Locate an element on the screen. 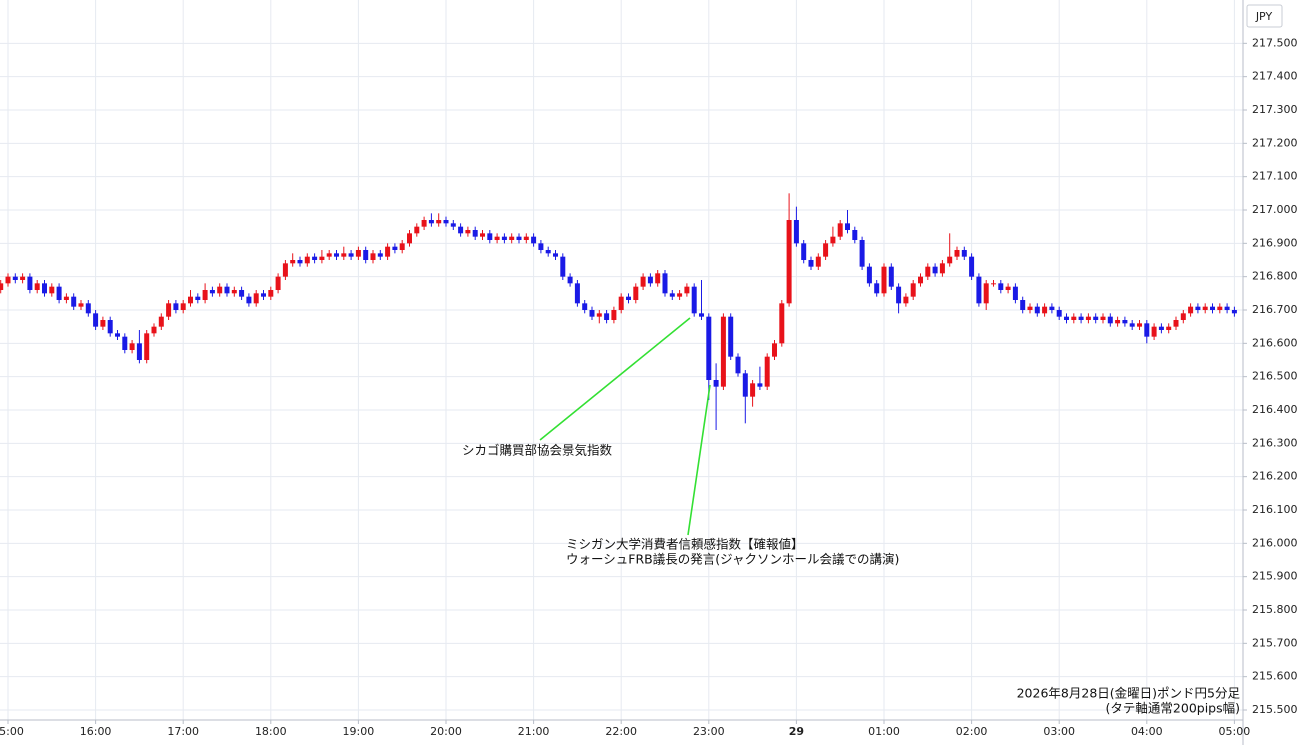 The height and width of the screenshot is (745, 1300). y-tick-label: 216.900 is located at coordinates (1275, 242).